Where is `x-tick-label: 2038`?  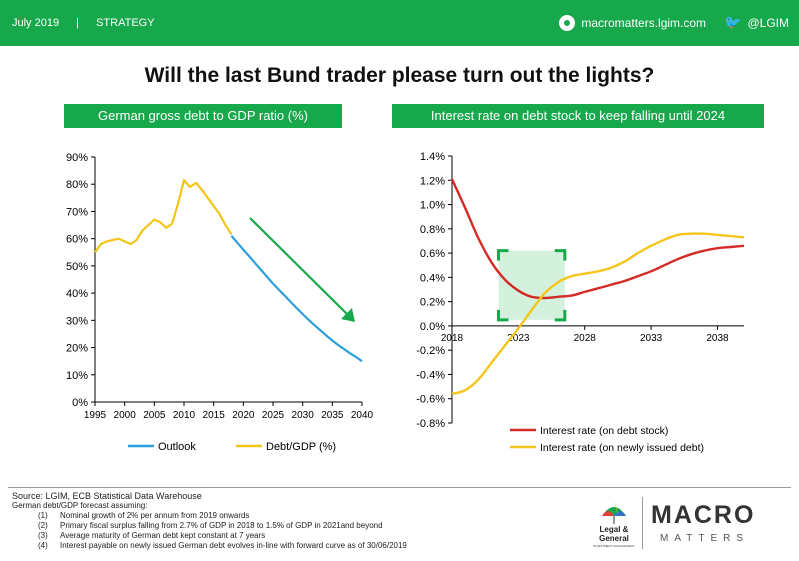 x-tick-label: 2038 is located at coordinates (717, 338).